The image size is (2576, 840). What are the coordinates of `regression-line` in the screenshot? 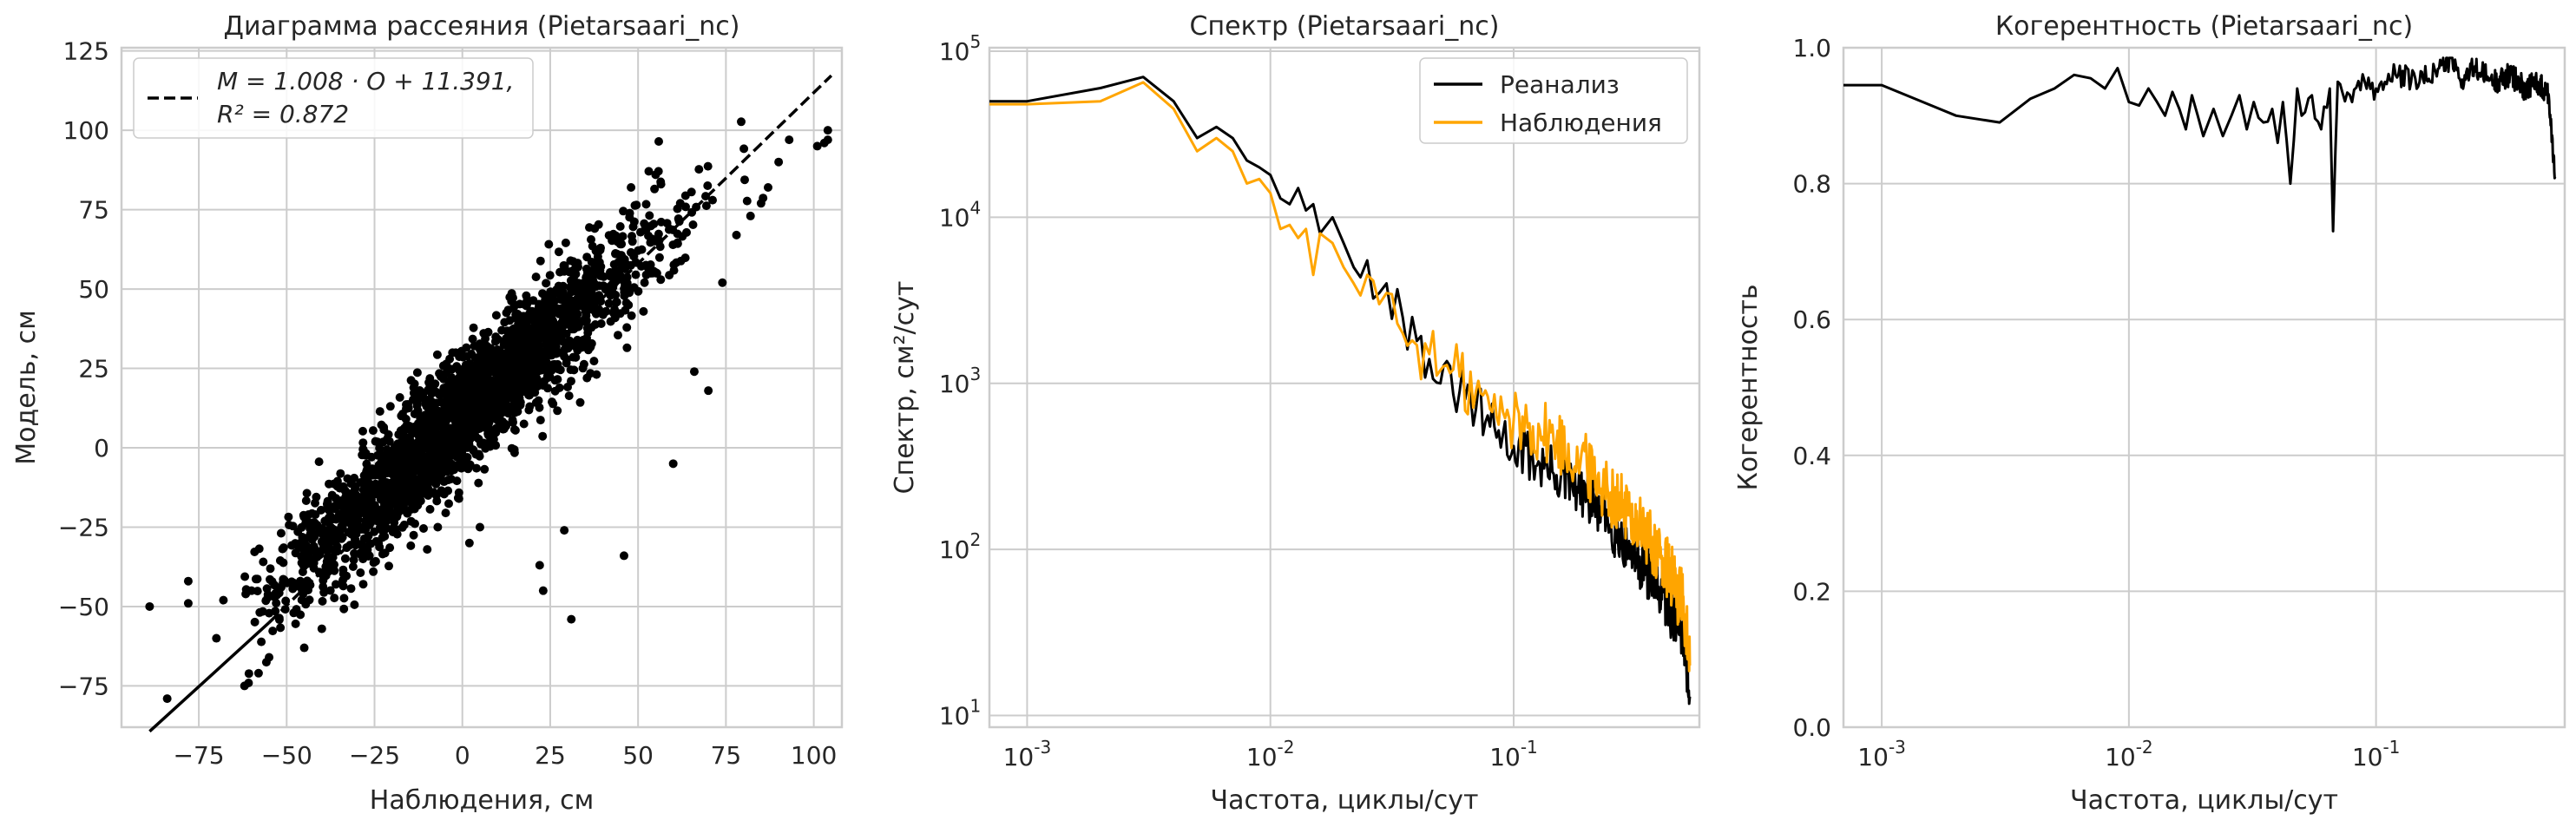 It's located at (209, 677).